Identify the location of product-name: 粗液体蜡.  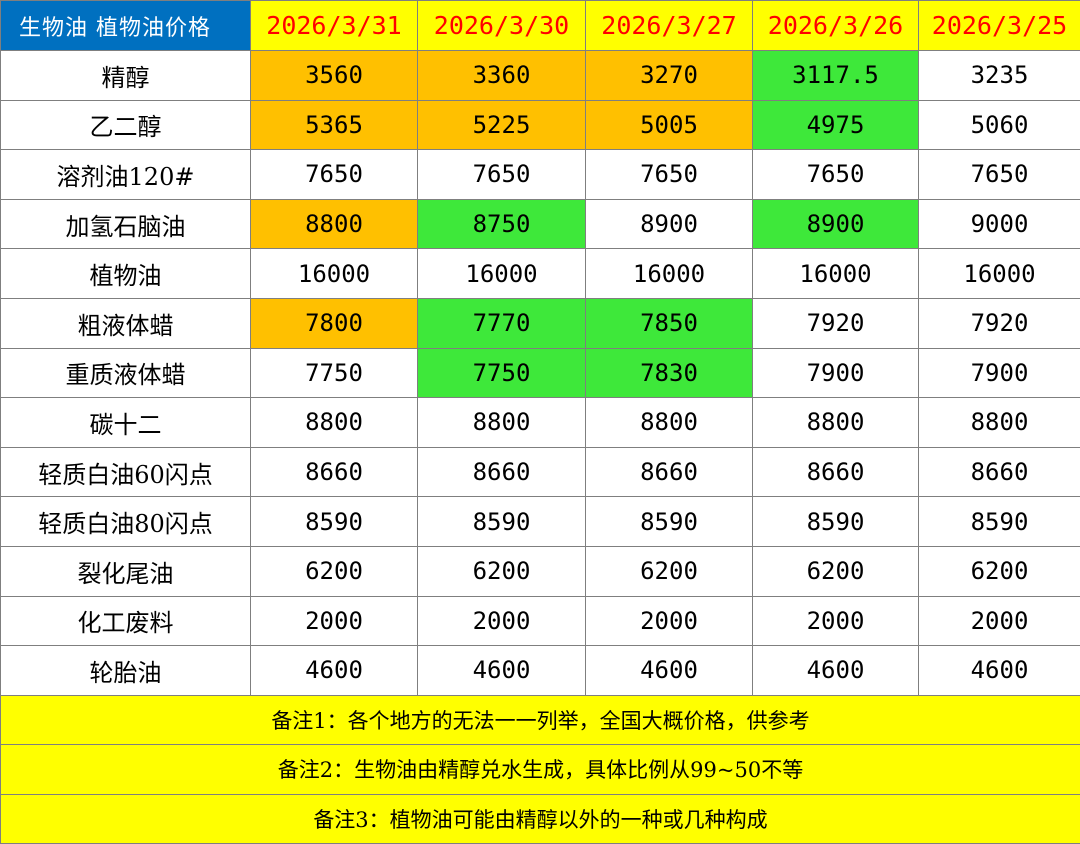
(126, 323).